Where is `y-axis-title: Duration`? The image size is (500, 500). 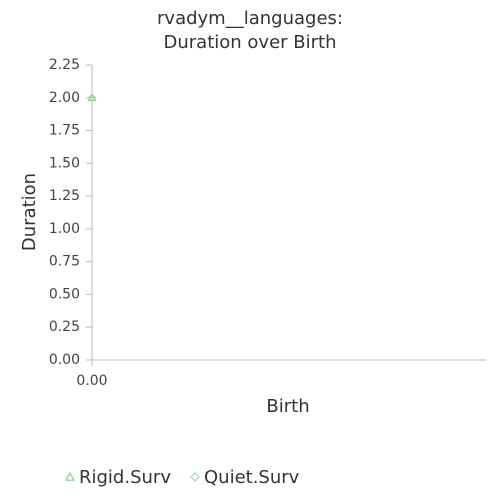 y-axis-title: Duration is located at coordinates (29, 212).